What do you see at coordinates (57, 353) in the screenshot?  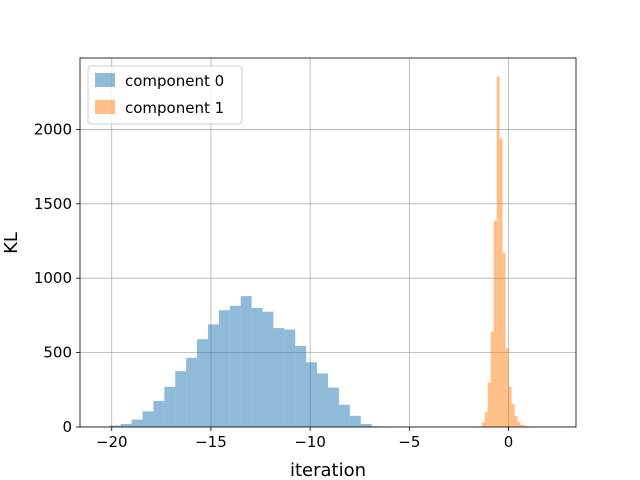 I see `y-tick-label: 500` at bounding box center [57, 353].